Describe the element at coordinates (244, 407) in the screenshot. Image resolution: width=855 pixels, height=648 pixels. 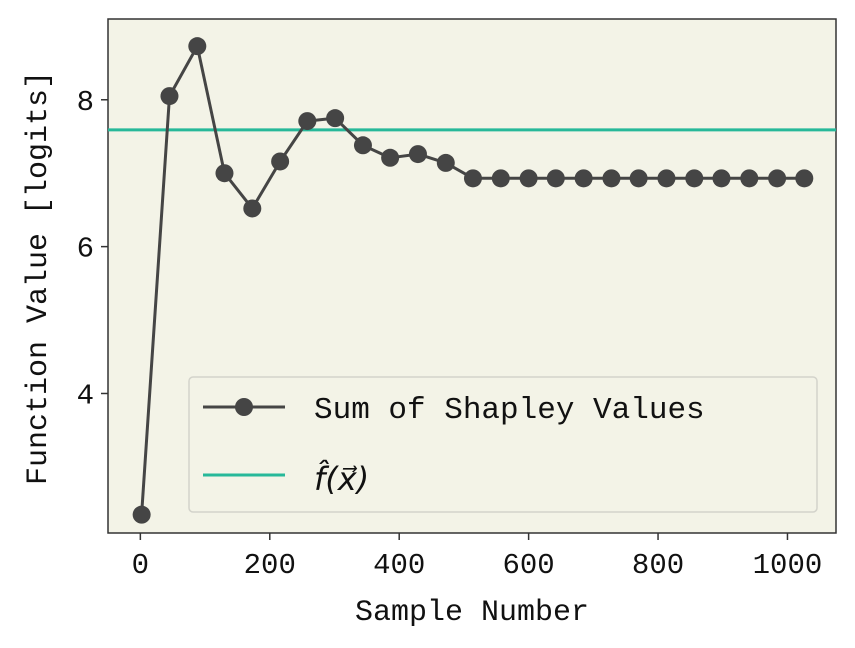
I see `legend-marker-swatch` at that location.